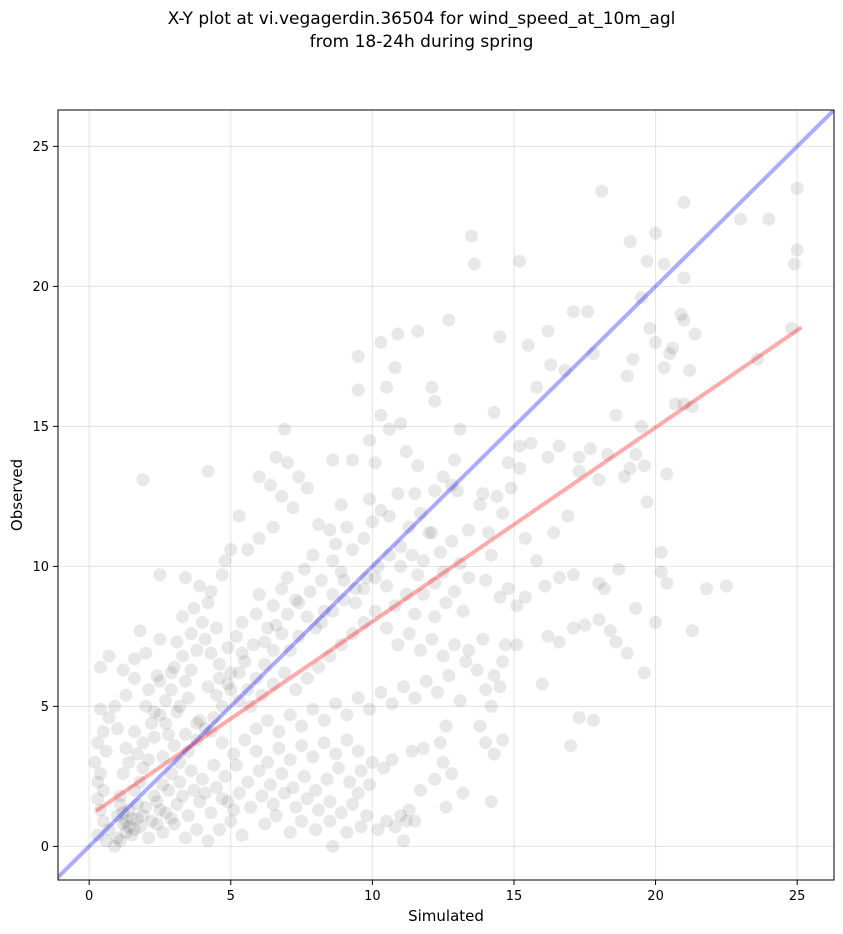 The width and height of the screenshot is (843, 934). I want to click on x-tick-label: 0, so click(89, 896).